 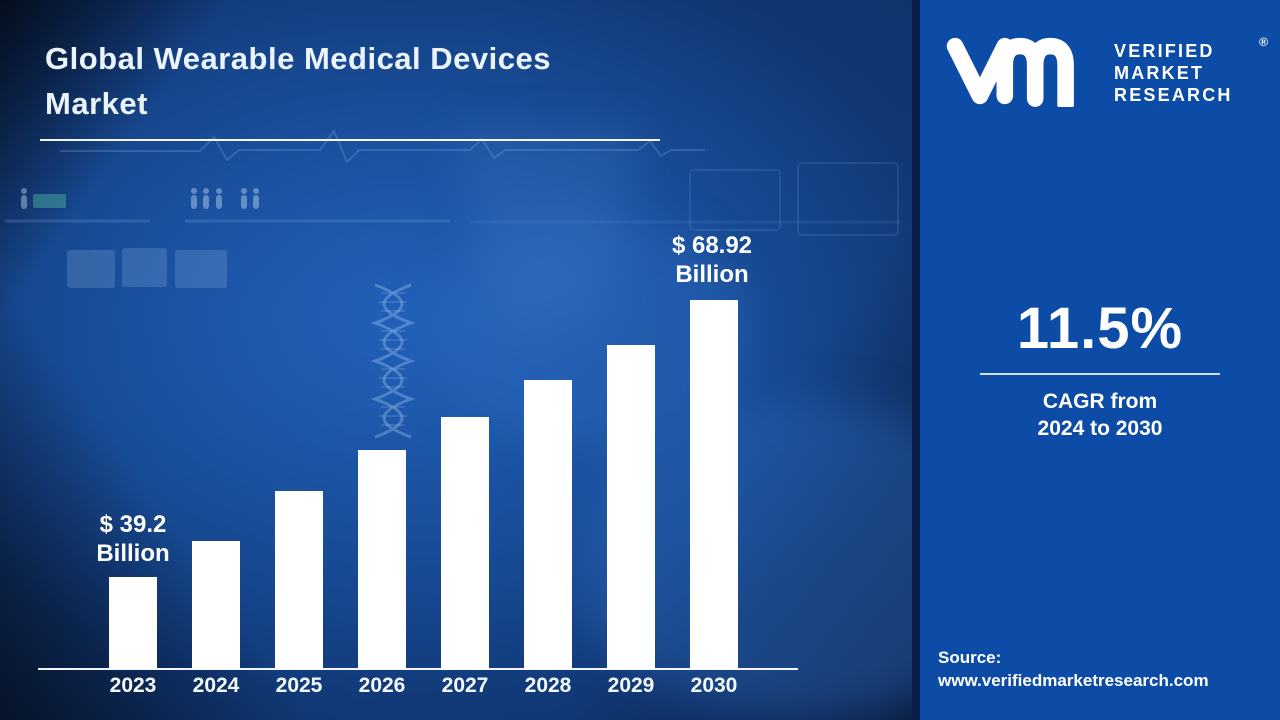 I want to click on brand-name: VERIFIED MARKET RESEARCH, so click(x=1173, y=73).